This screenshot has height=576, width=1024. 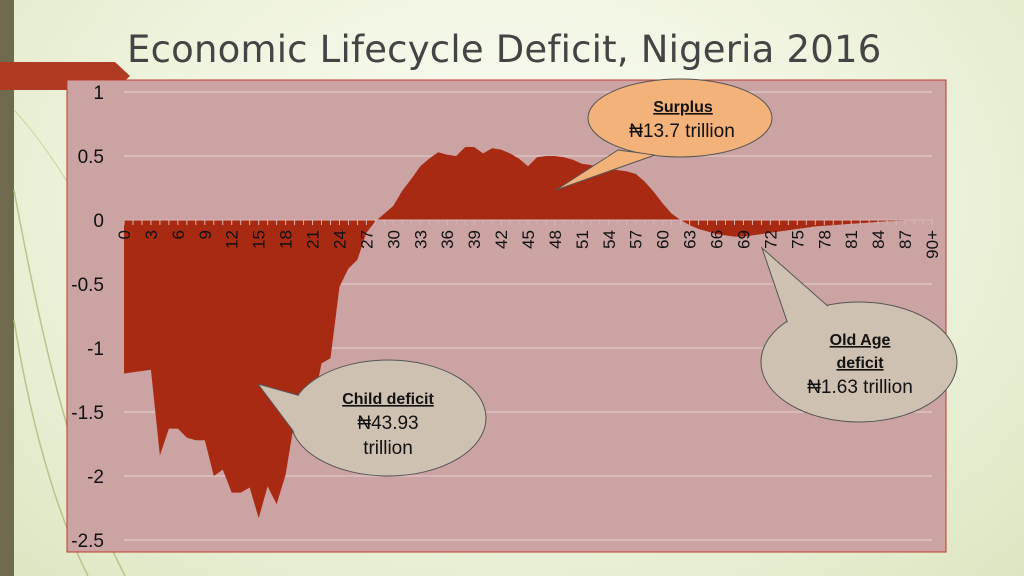 I want to click on x-tick-label: 81, so click(x=851, y=239).